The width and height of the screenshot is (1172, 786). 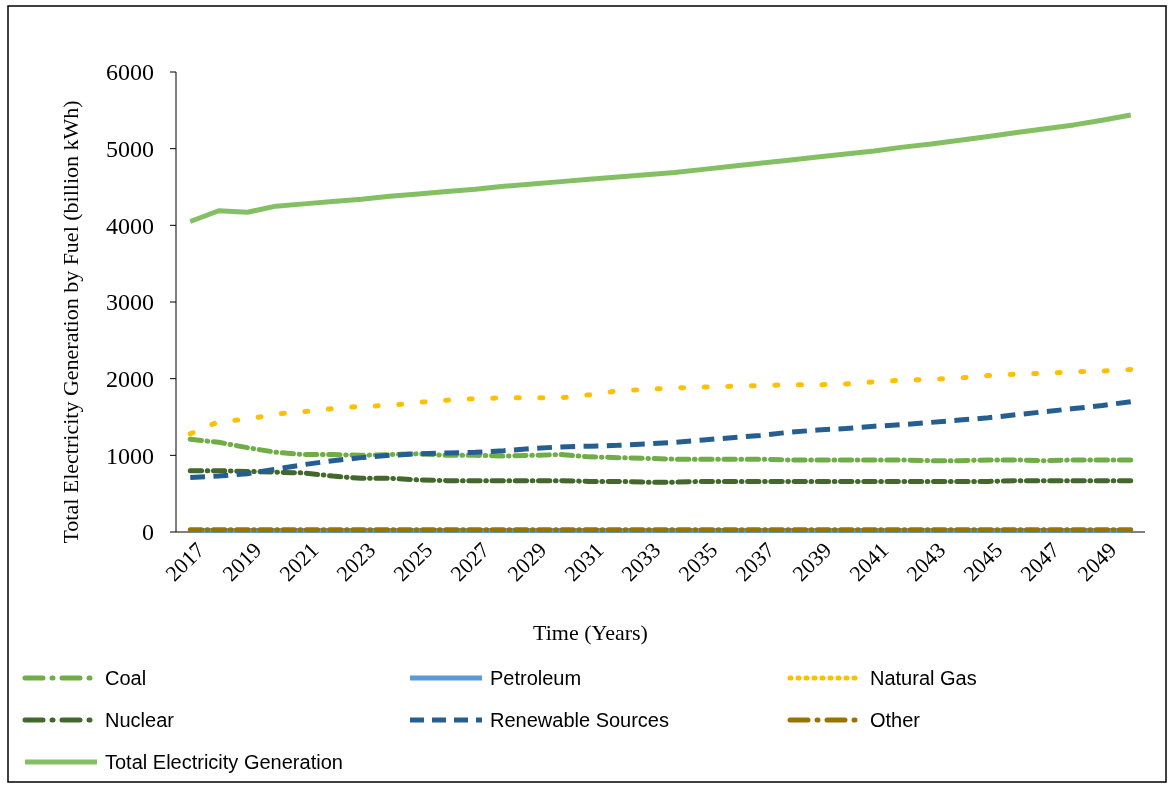 I want to click on y-tick-label: 6000, so click(x=130, y=72).